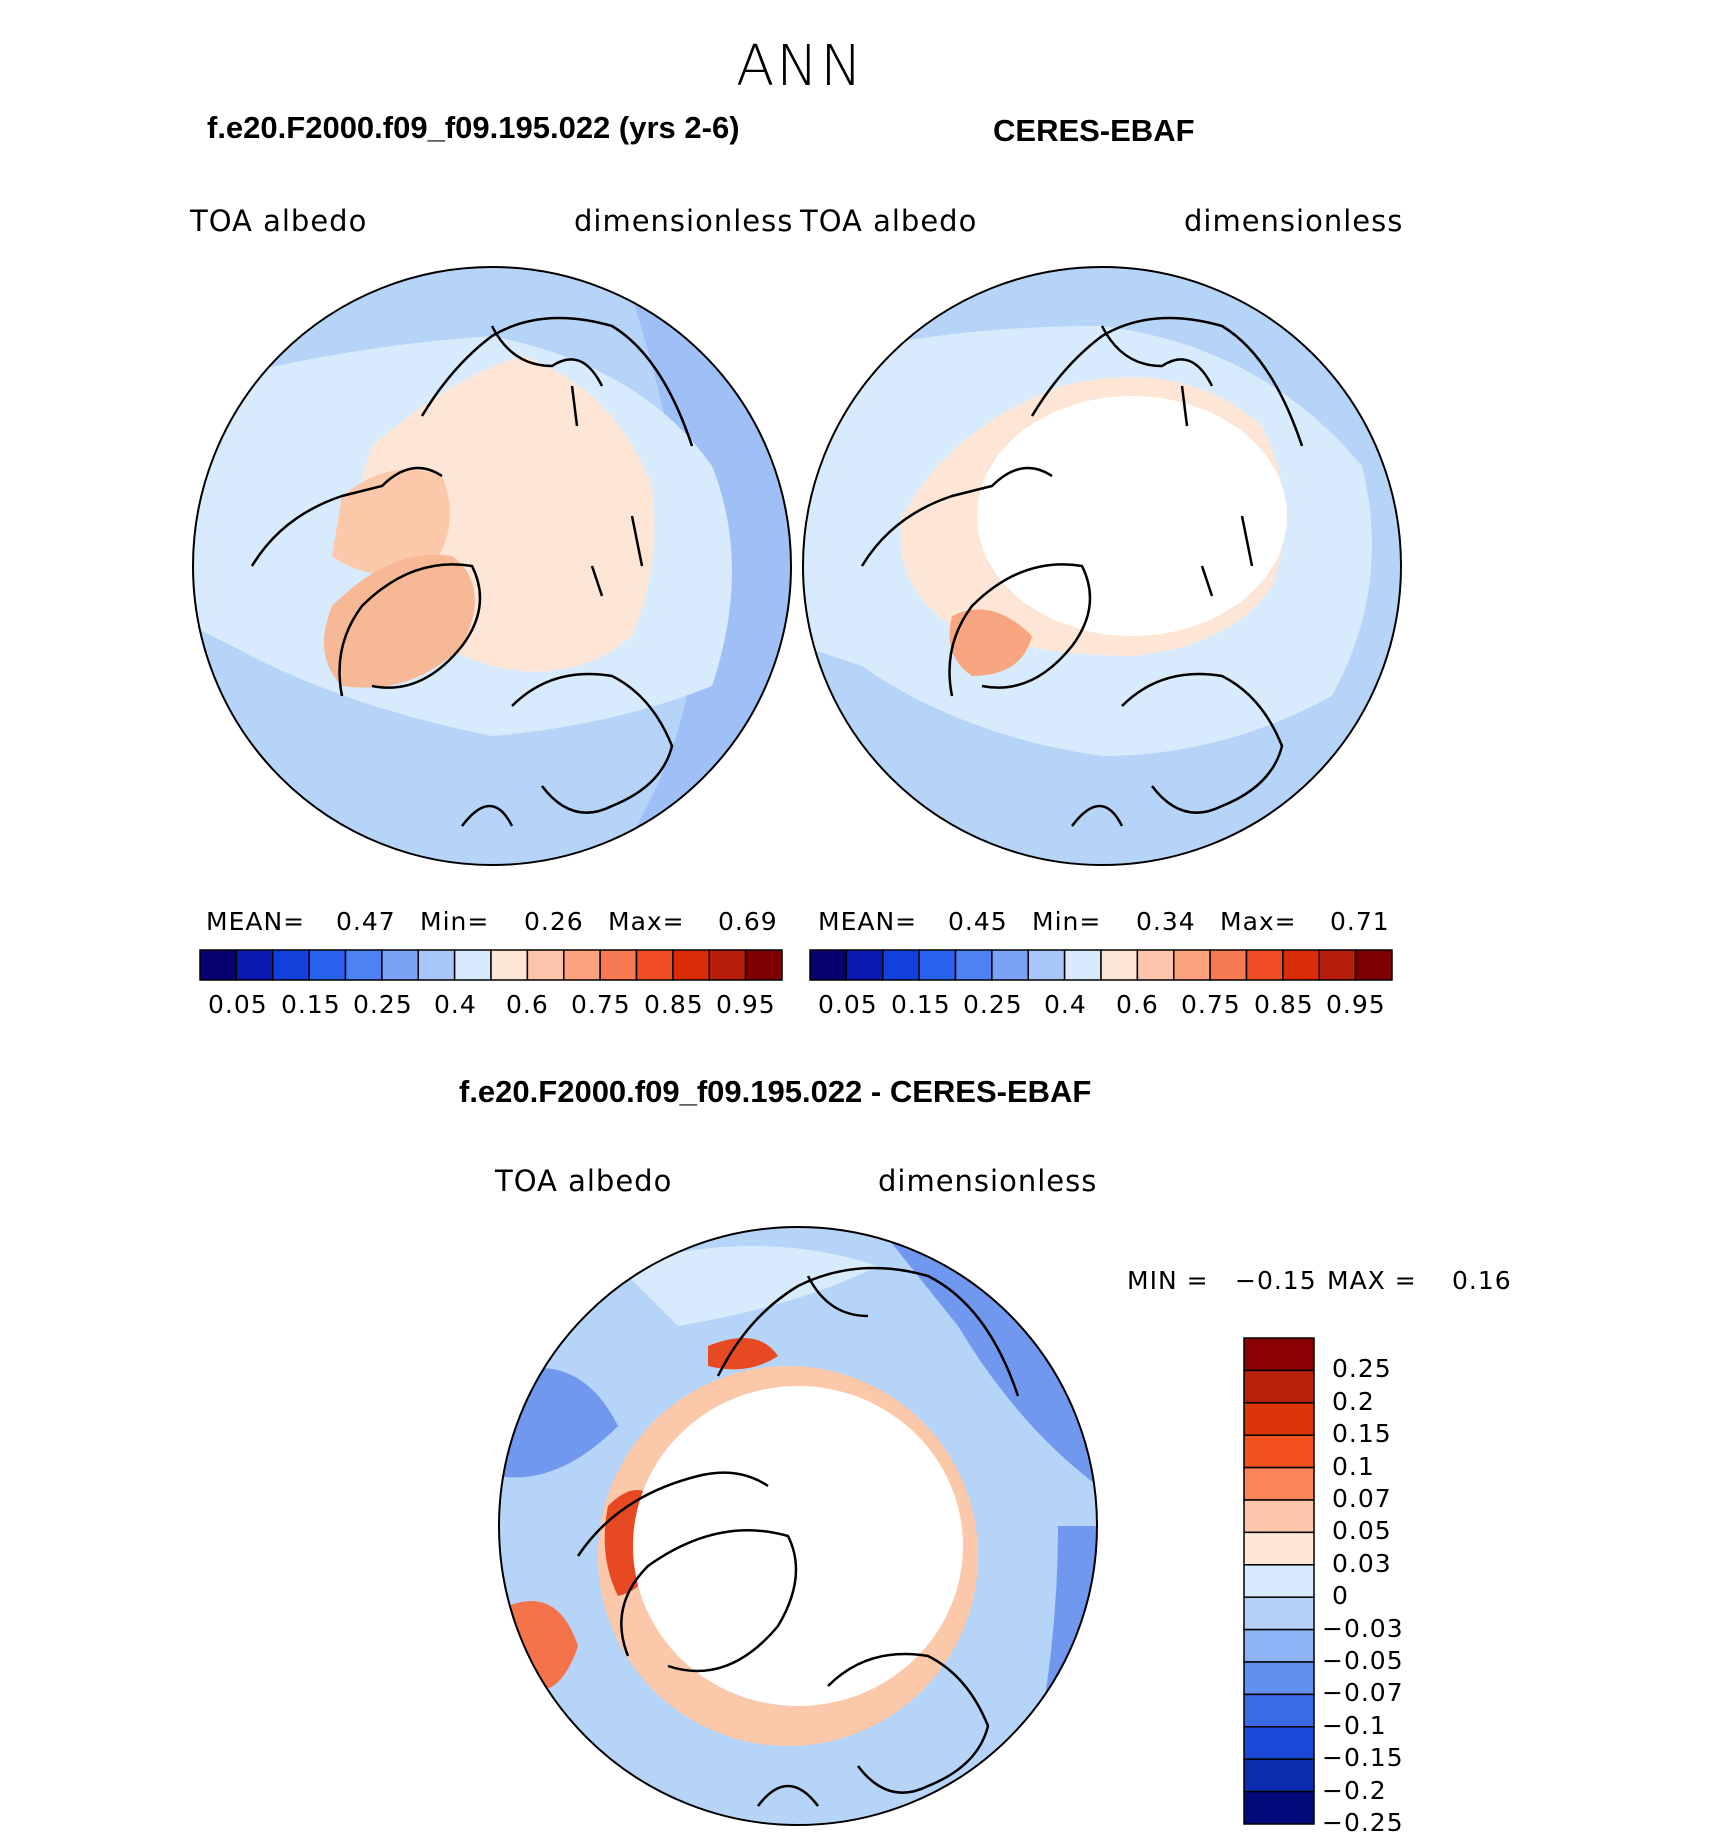  I want to click on panel1-min-value: 0.26, so click(554, 921).